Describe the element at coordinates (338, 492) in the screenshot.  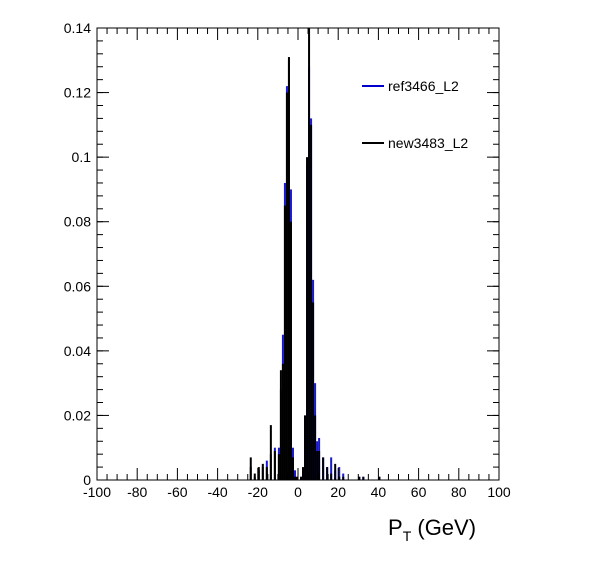
I see `x-tick-label-6: 20` at that location.